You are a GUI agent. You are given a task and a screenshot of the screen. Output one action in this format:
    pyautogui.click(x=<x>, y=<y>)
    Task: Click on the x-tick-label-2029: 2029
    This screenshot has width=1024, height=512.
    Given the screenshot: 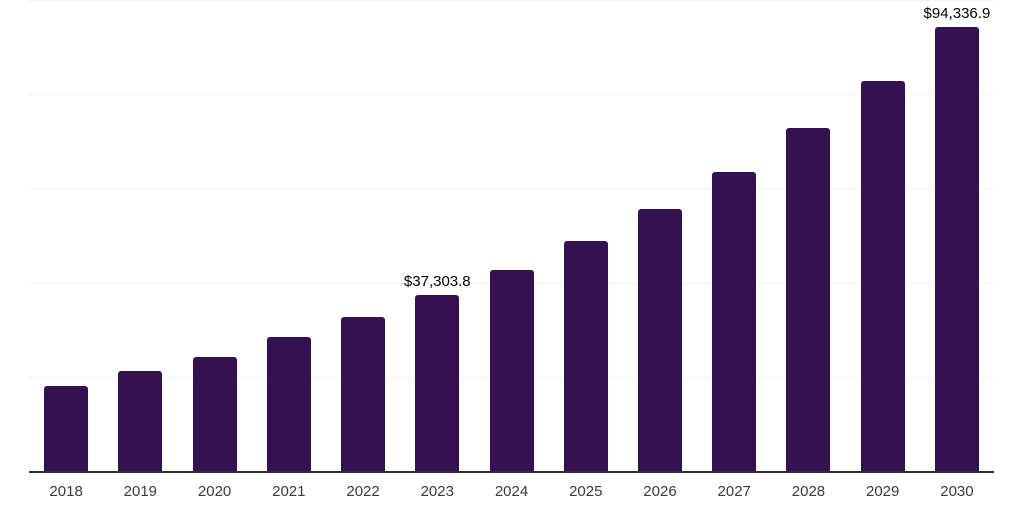 What is the action you would take?
    pyautogui.click(x=883, y=491)
    